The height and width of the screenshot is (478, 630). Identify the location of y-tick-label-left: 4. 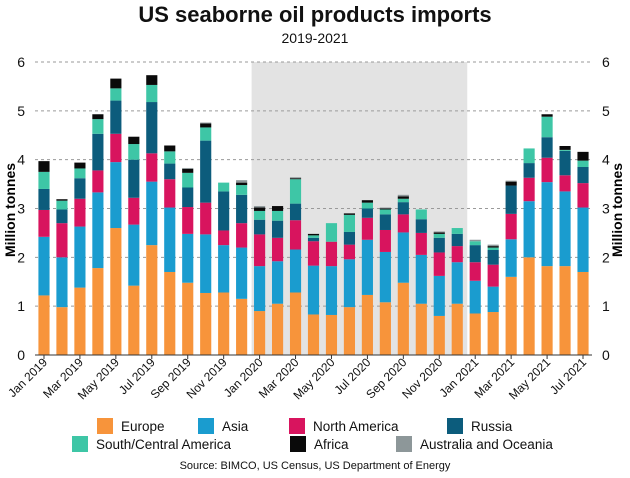
(21, 160).